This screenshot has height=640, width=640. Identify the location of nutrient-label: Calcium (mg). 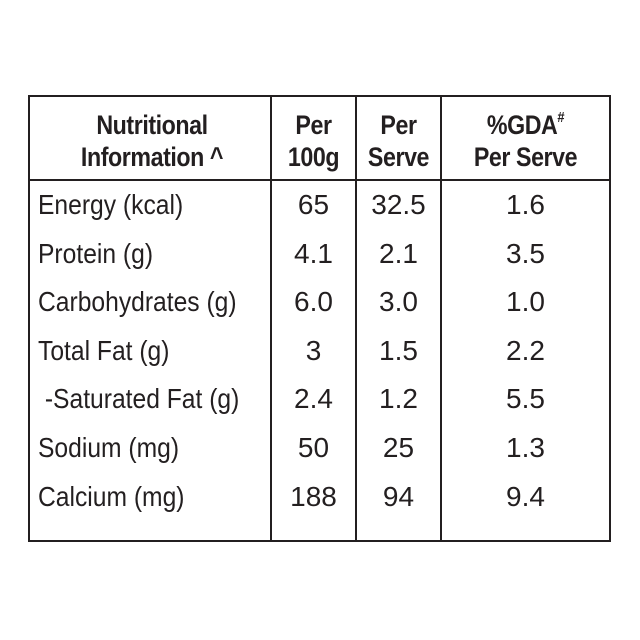
(111, 496).